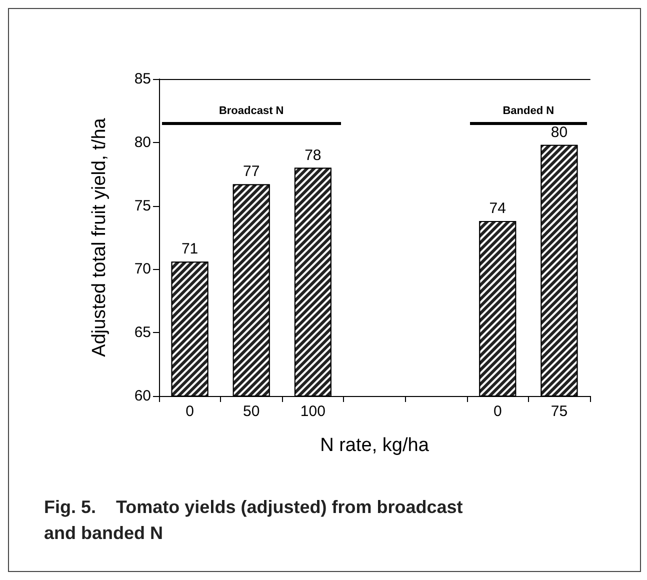 Image resolution: width=647 pixels, height=580 pixels. What do you see at coordinates (142, 142) in the screenshot?
I see `y-tick-label: 80` at bounding box center [142, 142].